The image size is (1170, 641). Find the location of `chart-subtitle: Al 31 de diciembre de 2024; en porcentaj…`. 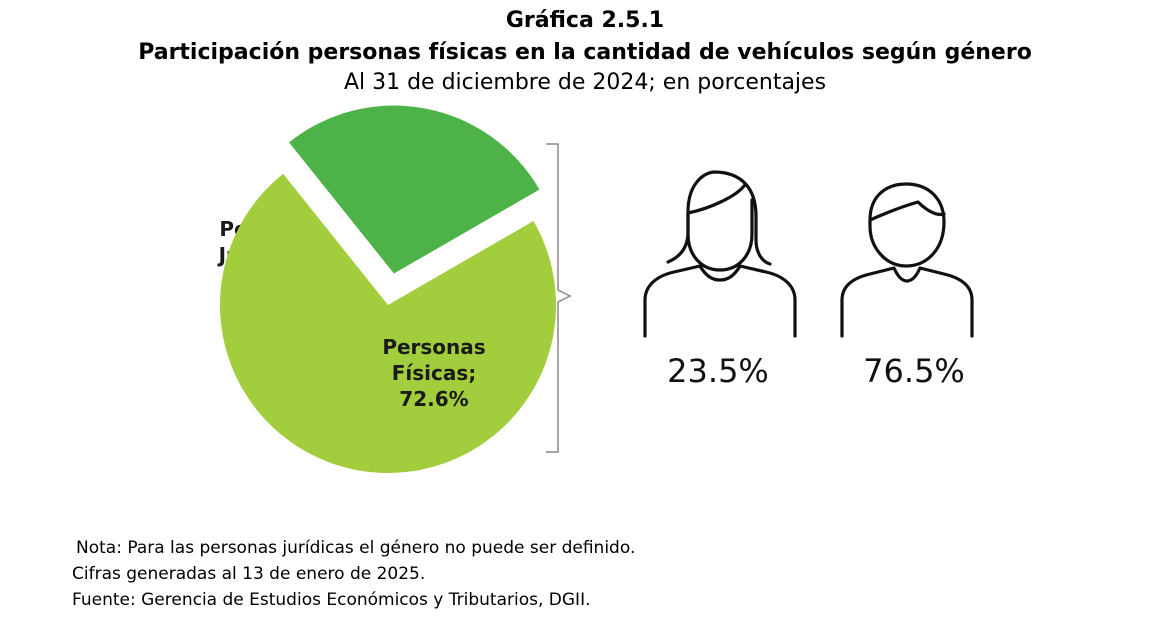

chart-subtitle: Al 31 de diciembre de 2024; en porcentaj… is located at coordinates (585, 82).